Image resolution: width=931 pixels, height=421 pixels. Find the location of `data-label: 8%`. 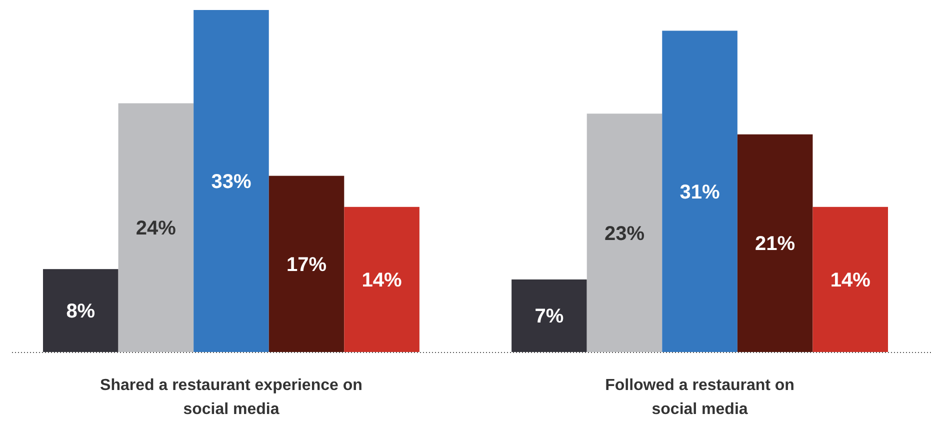

data-label: 8% is located at coordinates (81, 311).